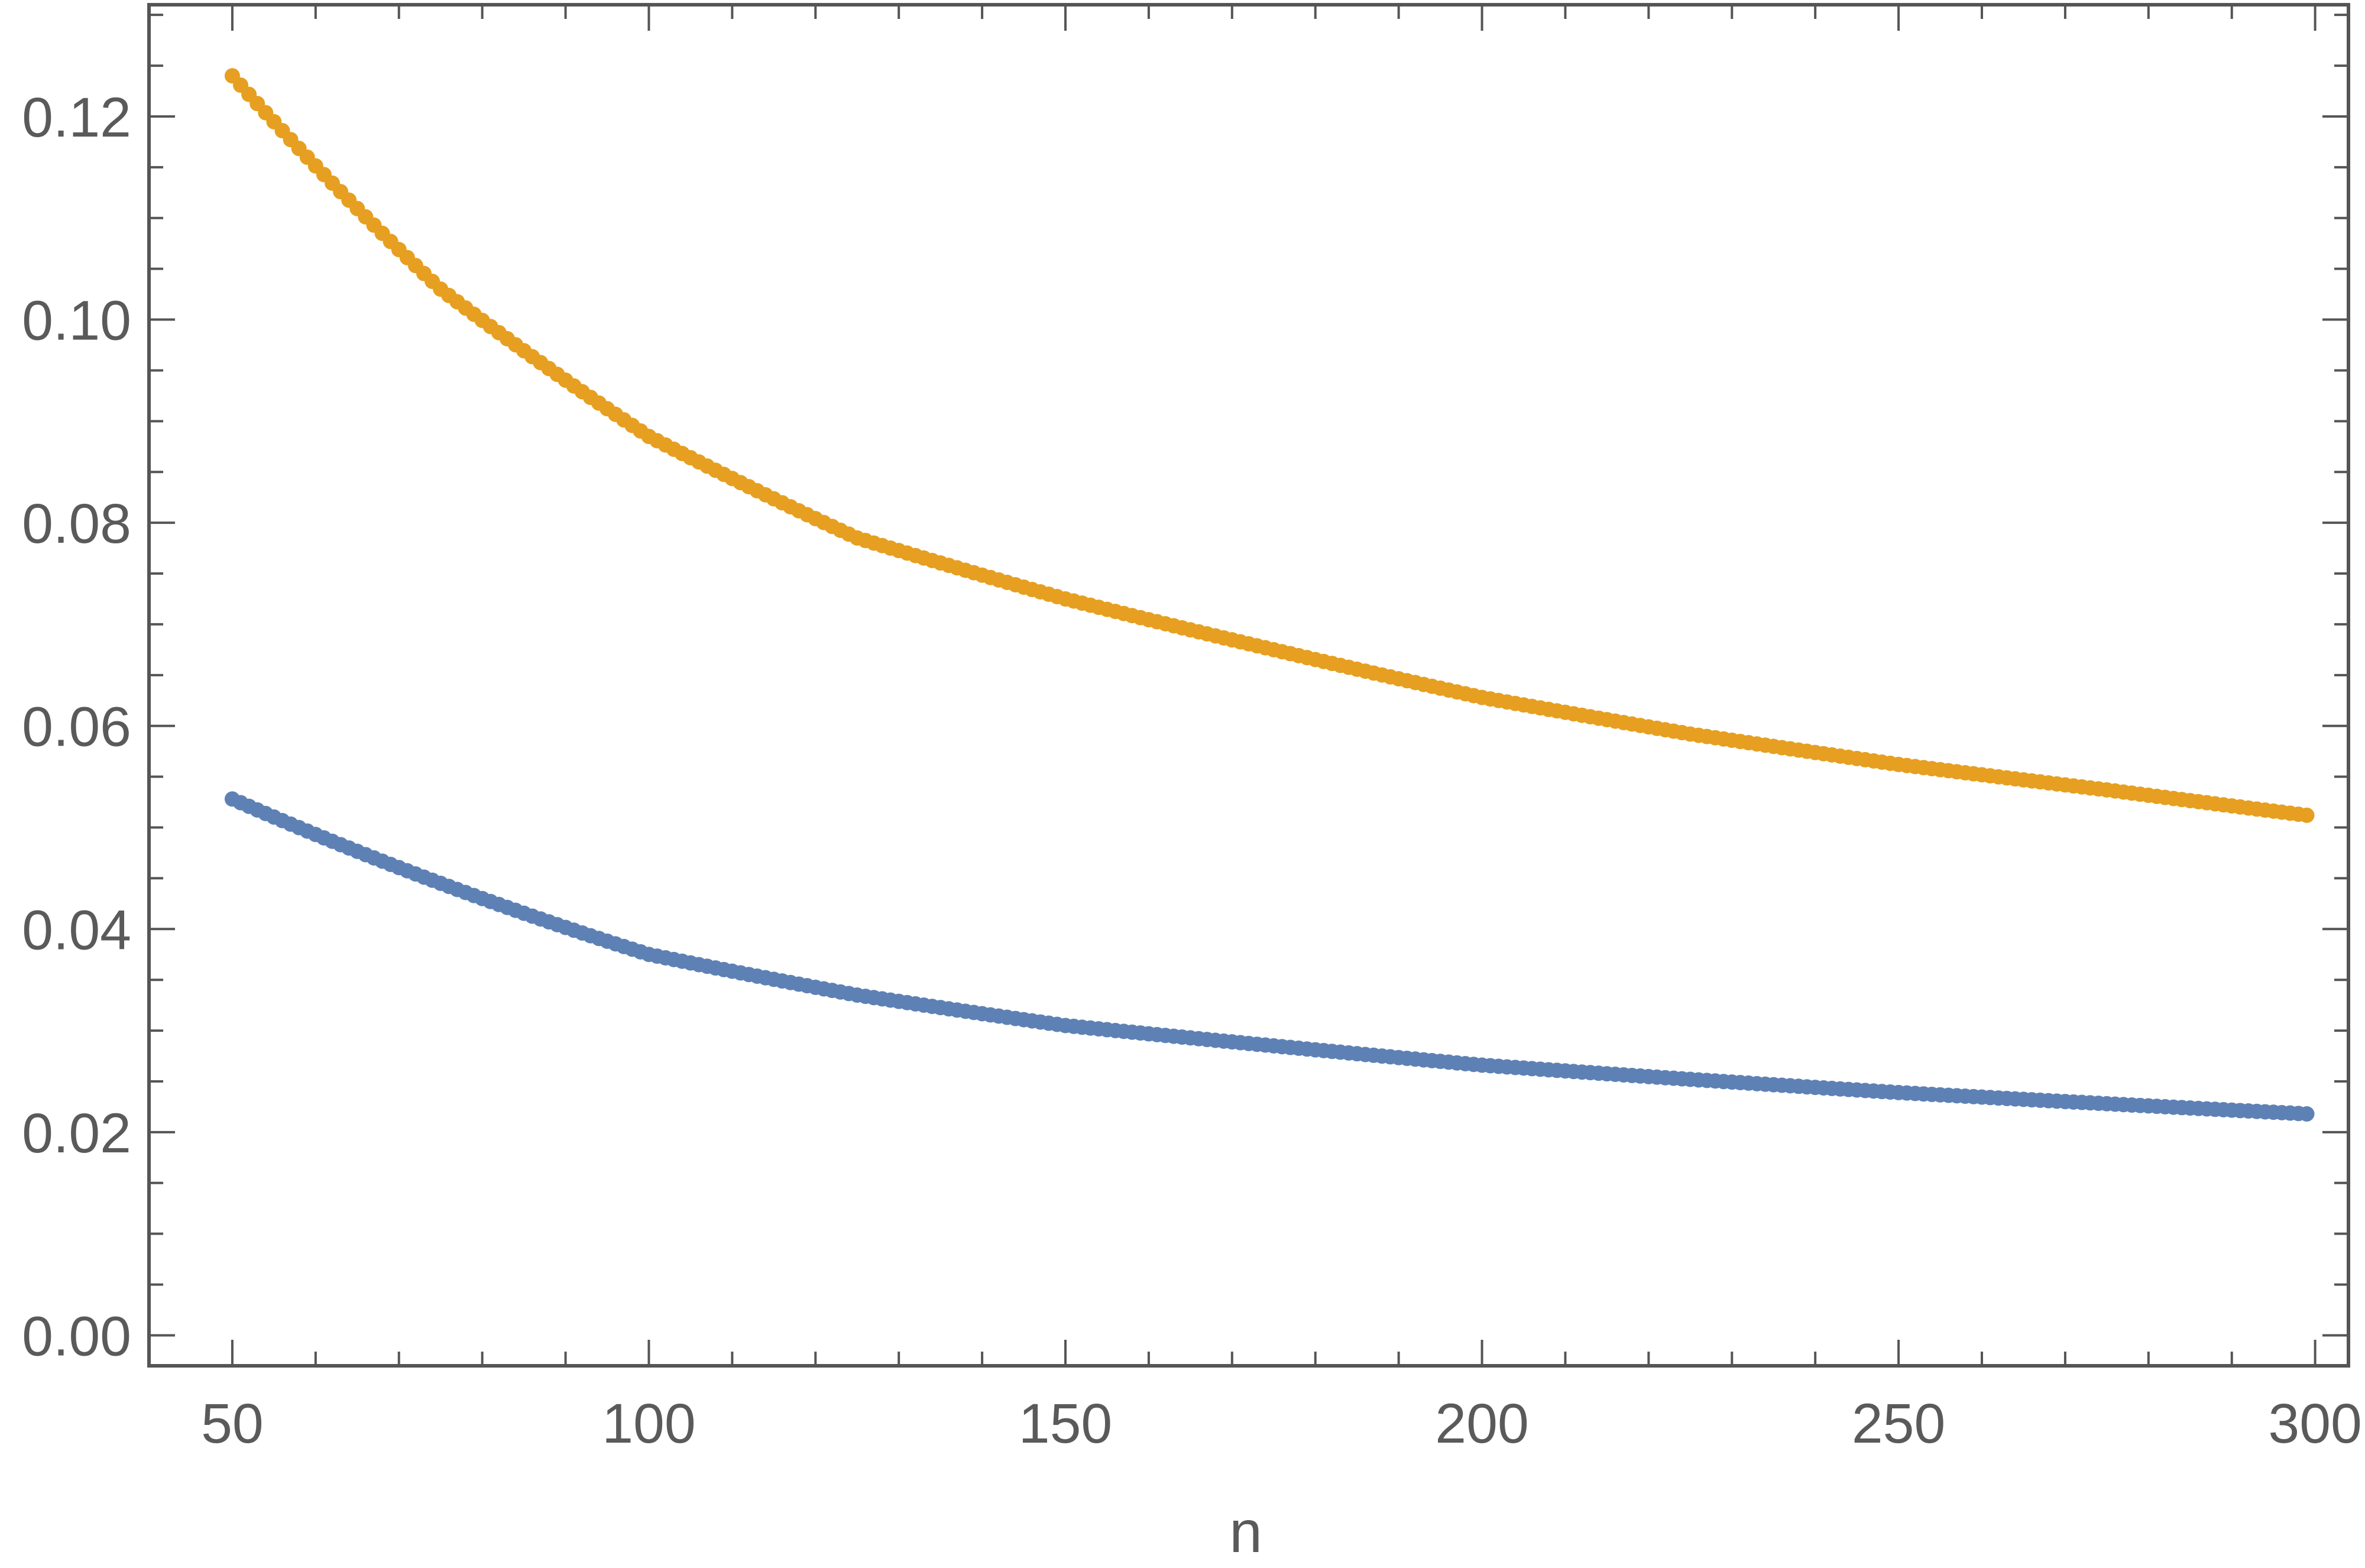 The height and width of the screenshot is (1568, 2365). I want to click on y-tick-label: 0.08, so click(77, 524).